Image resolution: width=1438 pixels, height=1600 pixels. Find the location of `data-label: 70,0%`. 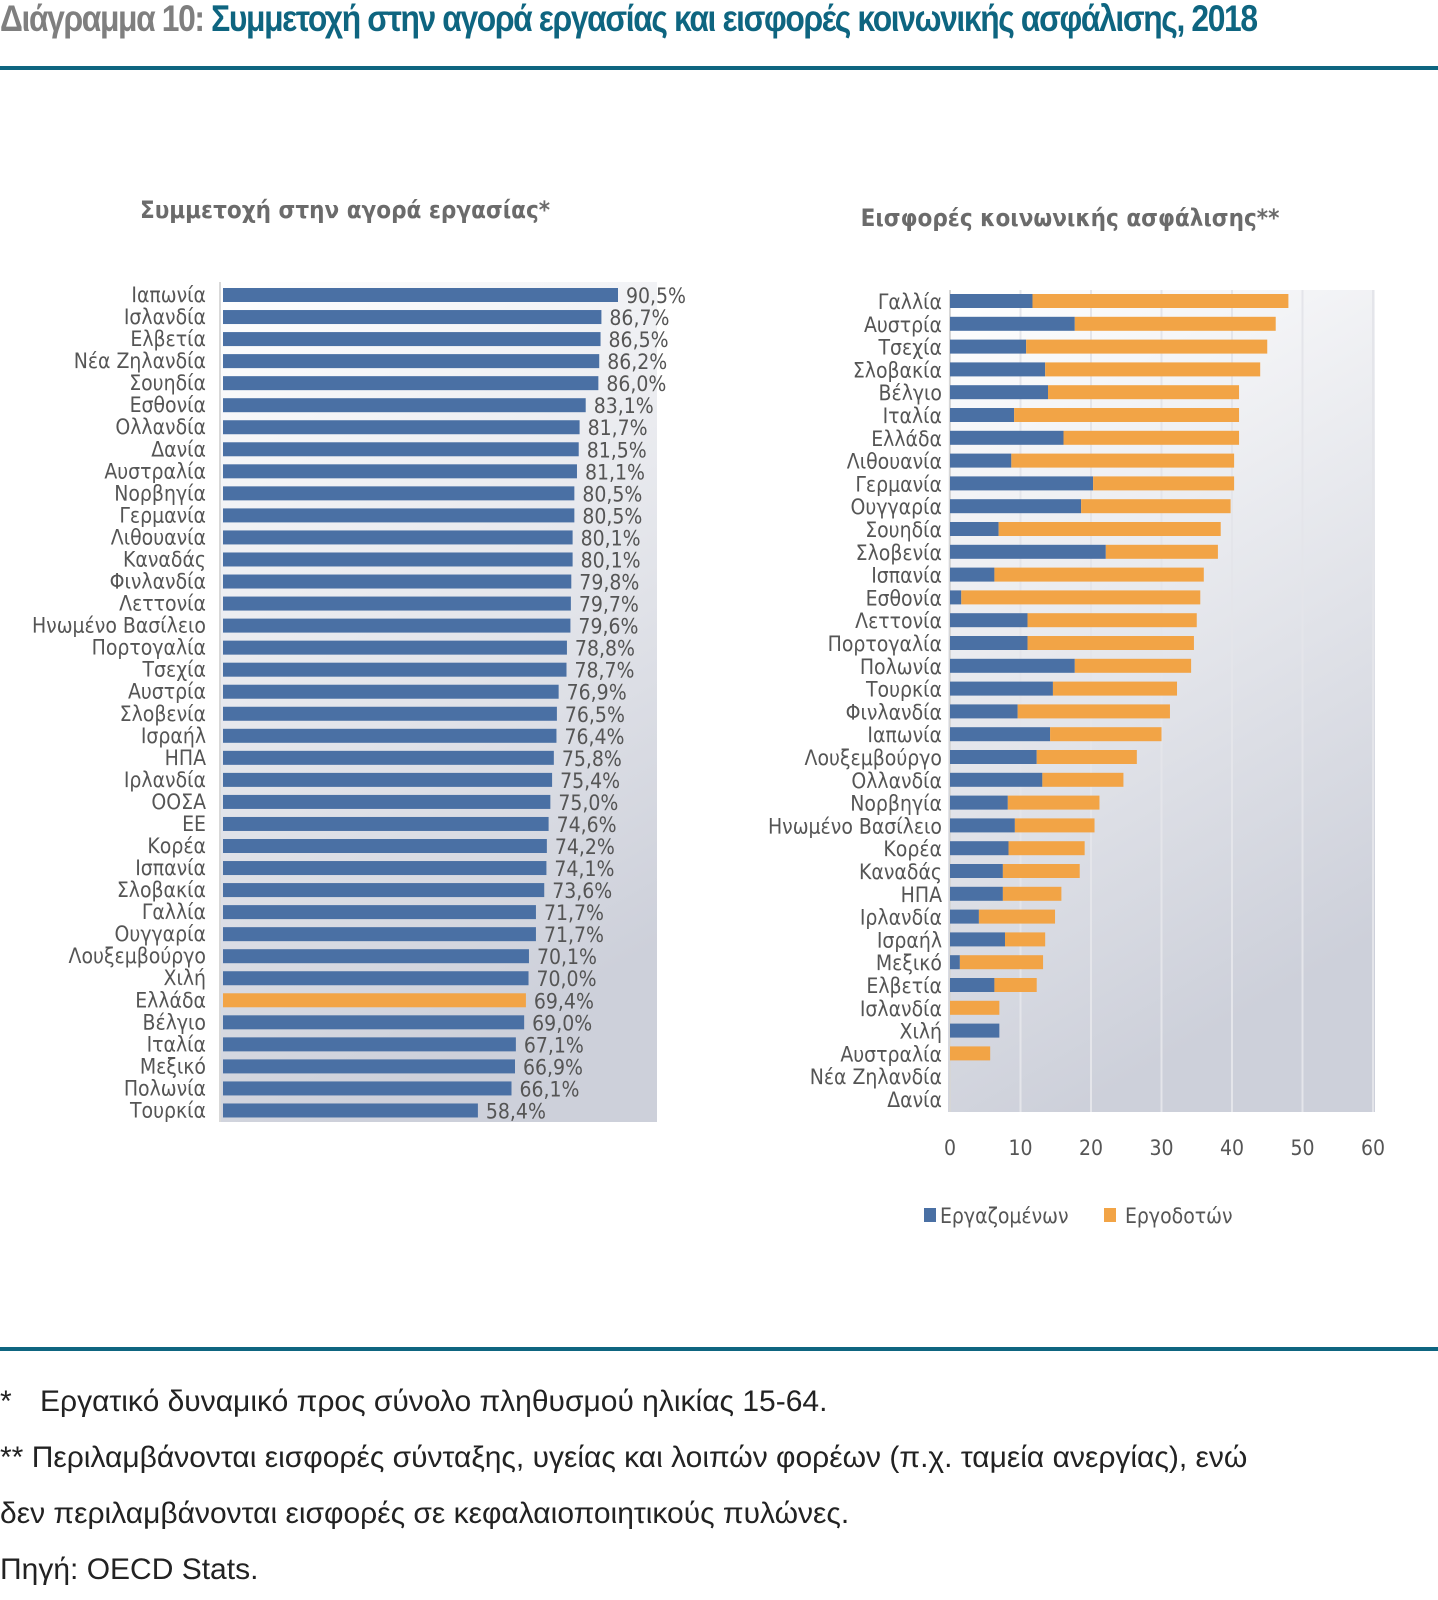

data-label: 70,0% is located at coordinates (567, 979).